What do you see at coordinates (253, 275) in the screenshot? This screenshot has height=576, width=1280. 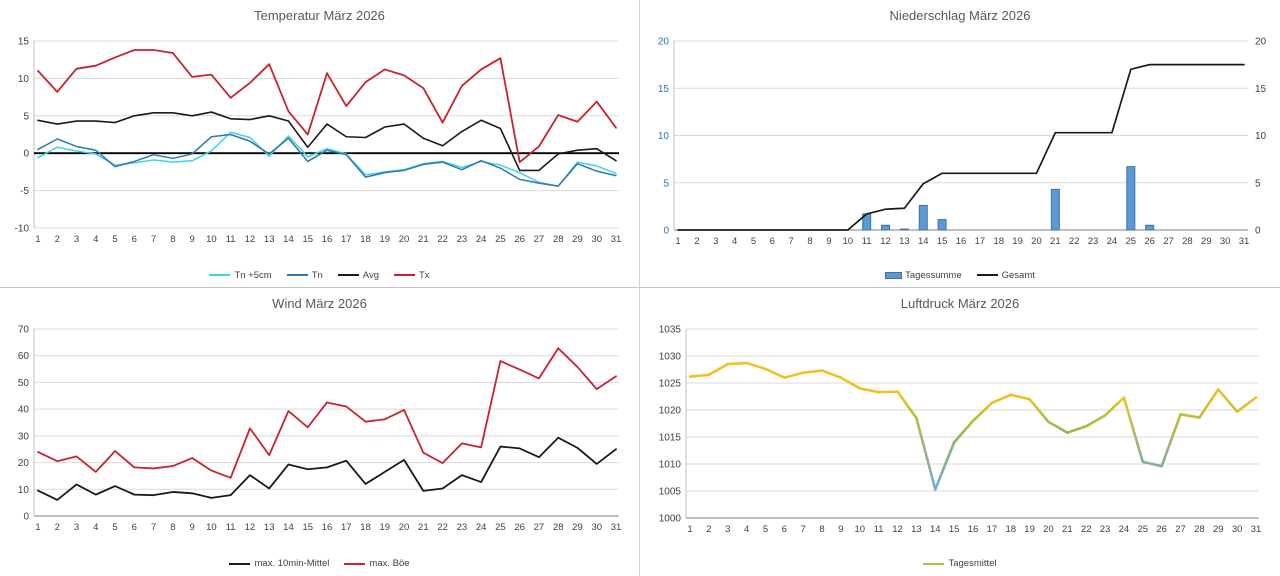 I see `legend-label: Tn +5cm` at bounding box center [253, 275].